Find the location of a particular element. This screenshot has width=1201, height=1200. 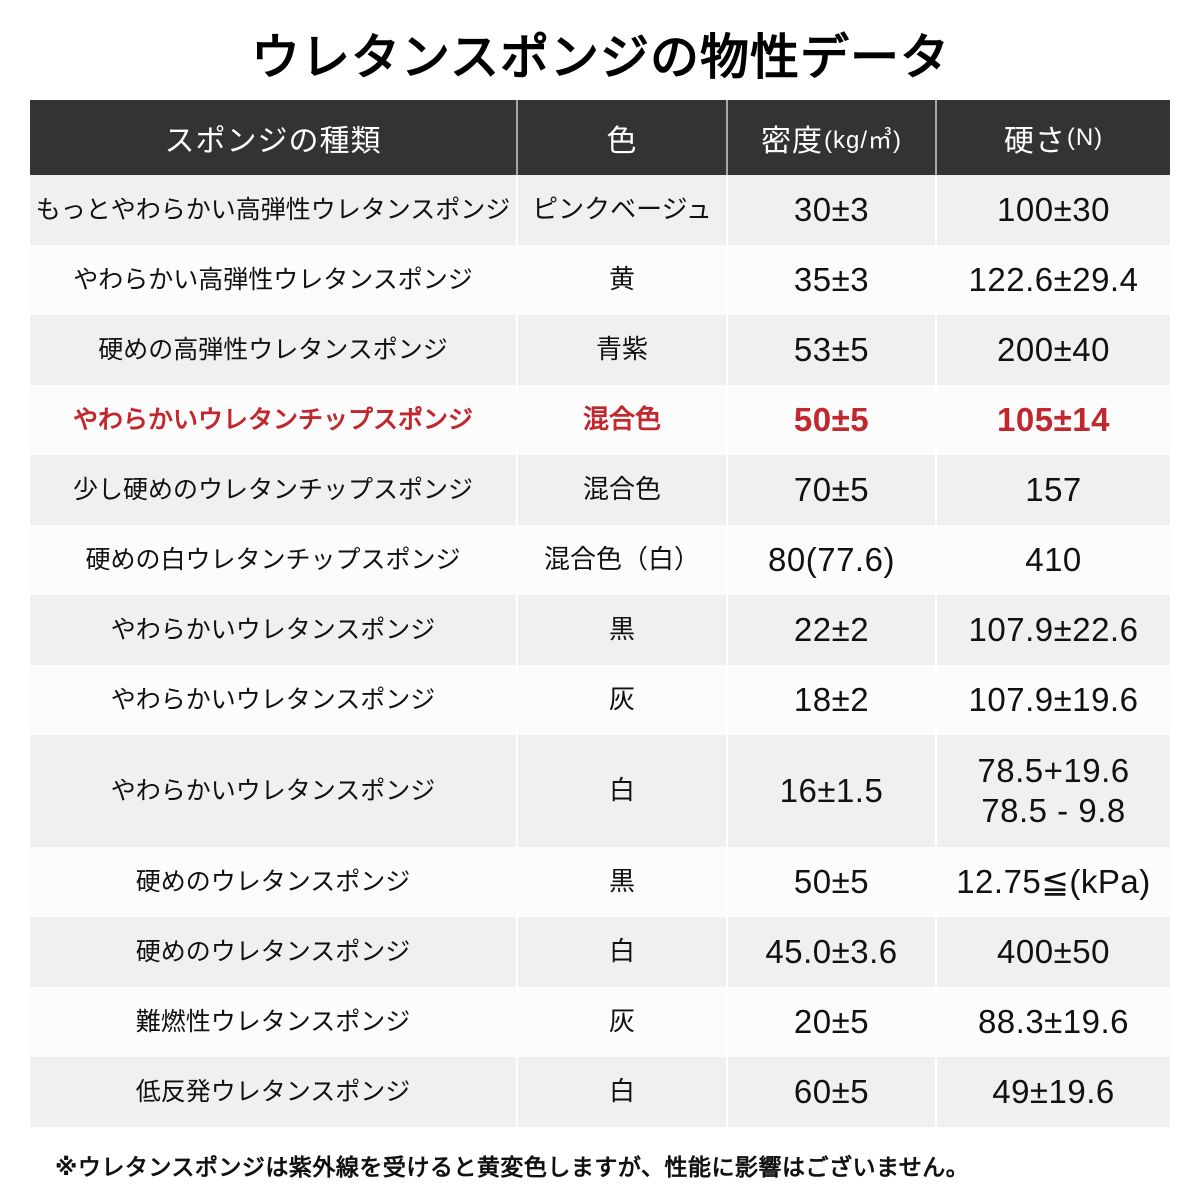

table-row: 硬めのウレタンスポンジ 黒 50±5 12.75≦(kPa) is located at coordinates (600, 882).